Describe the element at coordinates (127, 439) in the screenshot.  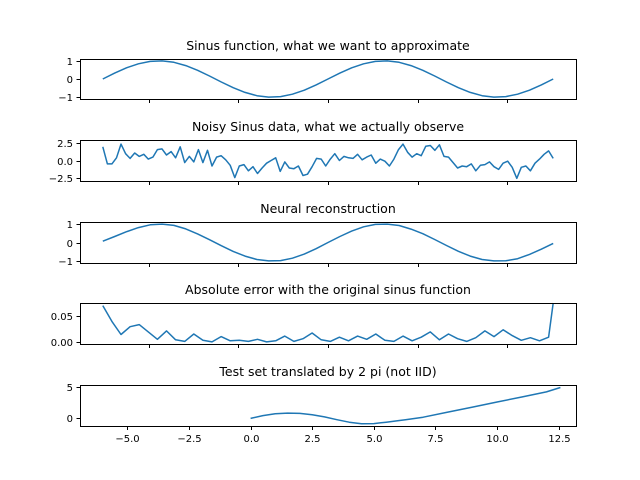
I see `x-tick-label: −5.0` at that location.